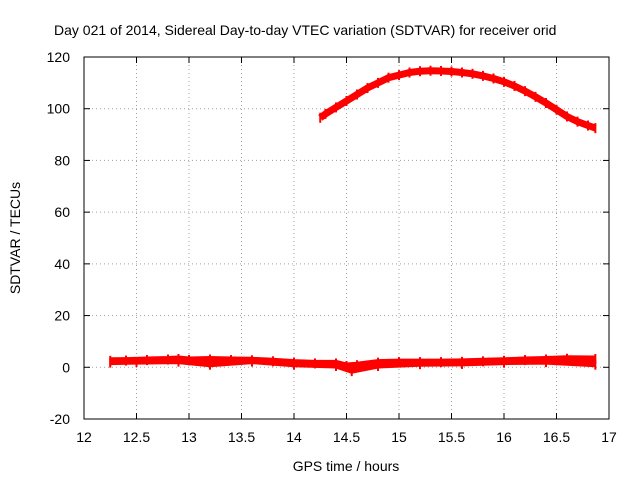  What do you see at coordinates (59, 57) in the screenshot?
I see `y-tick-label: 120` at bounding box center [59, 57].